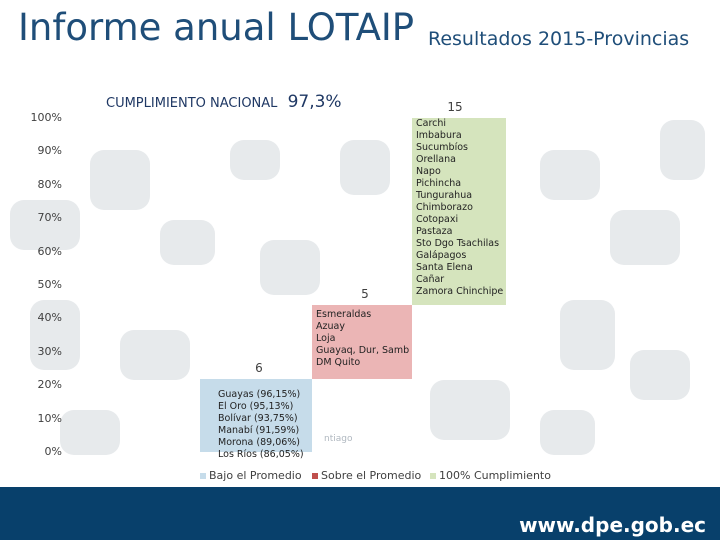 The image size is (720, 540). Describe the element at coordinates (49, 351) in the screenshot. I see `y-tick-label: 30%` at that location.